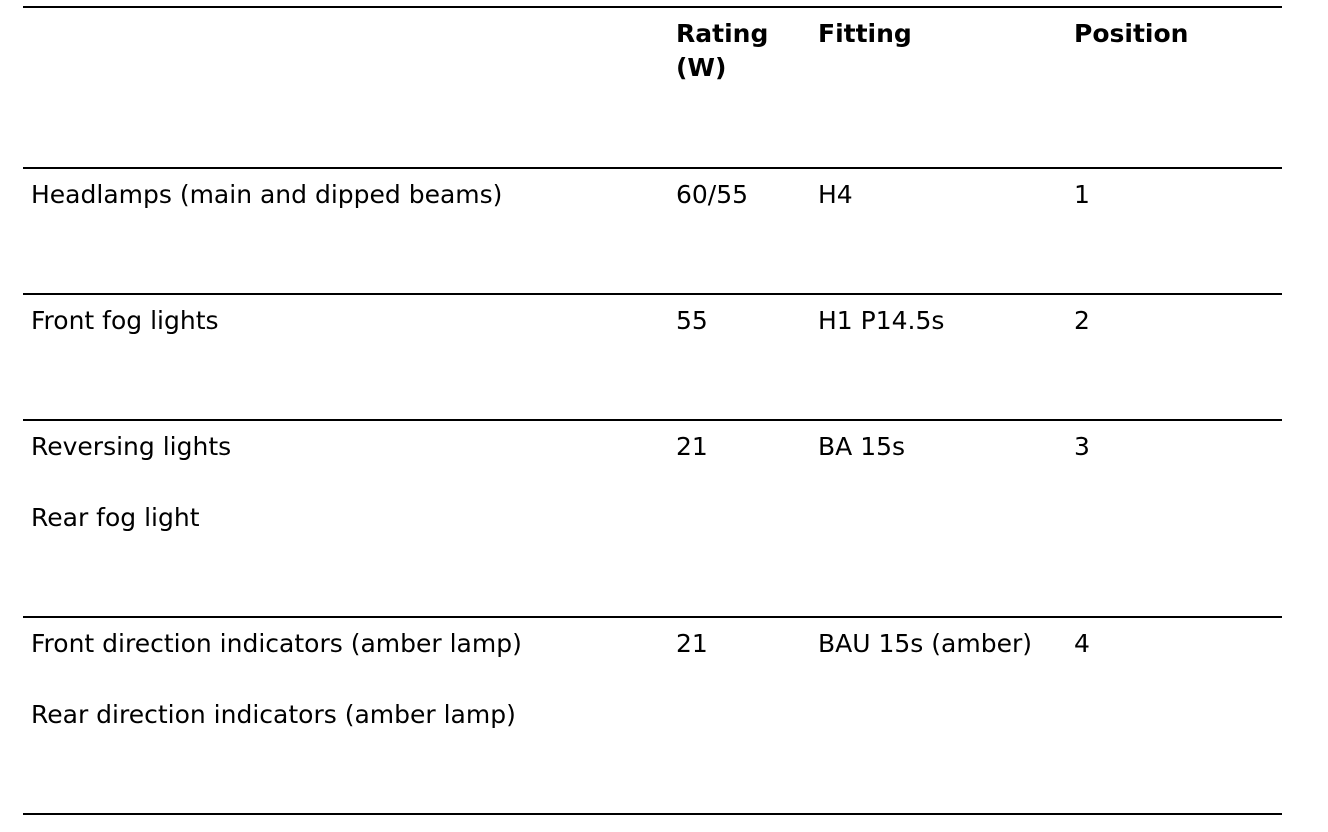  I want to click on row-item-label: Rear fog light, so click(115, 517).